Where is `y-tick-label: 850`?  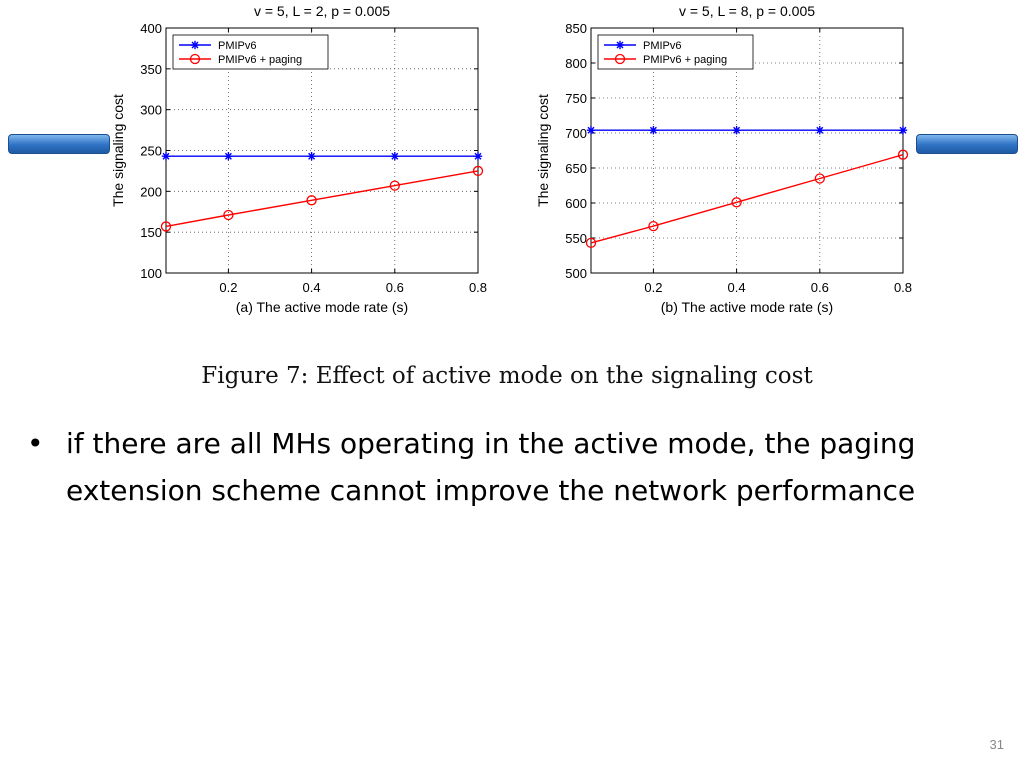
y-tick-label: 850 is located at coordinates (576, 28).